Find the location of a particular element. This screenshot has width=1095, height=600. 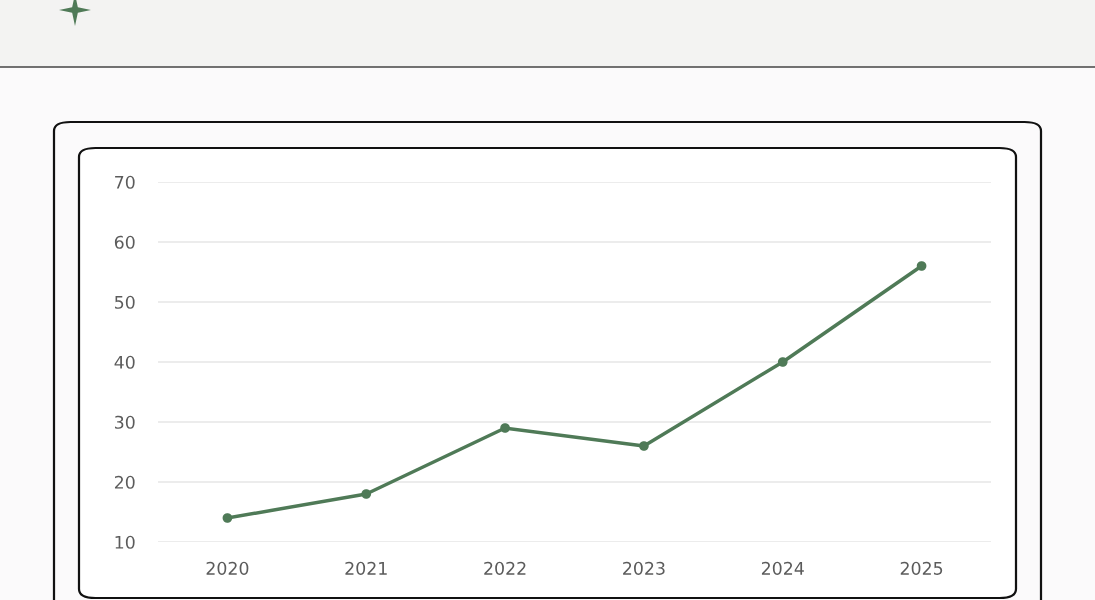

y-tick-label: 30 is located at coordinates (125, 422).